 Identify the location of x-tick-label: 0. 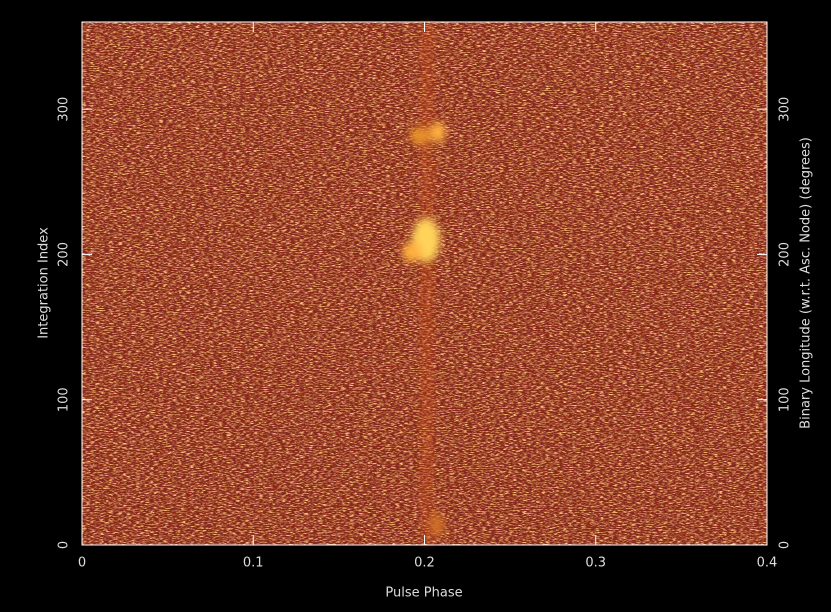
(82, 563).